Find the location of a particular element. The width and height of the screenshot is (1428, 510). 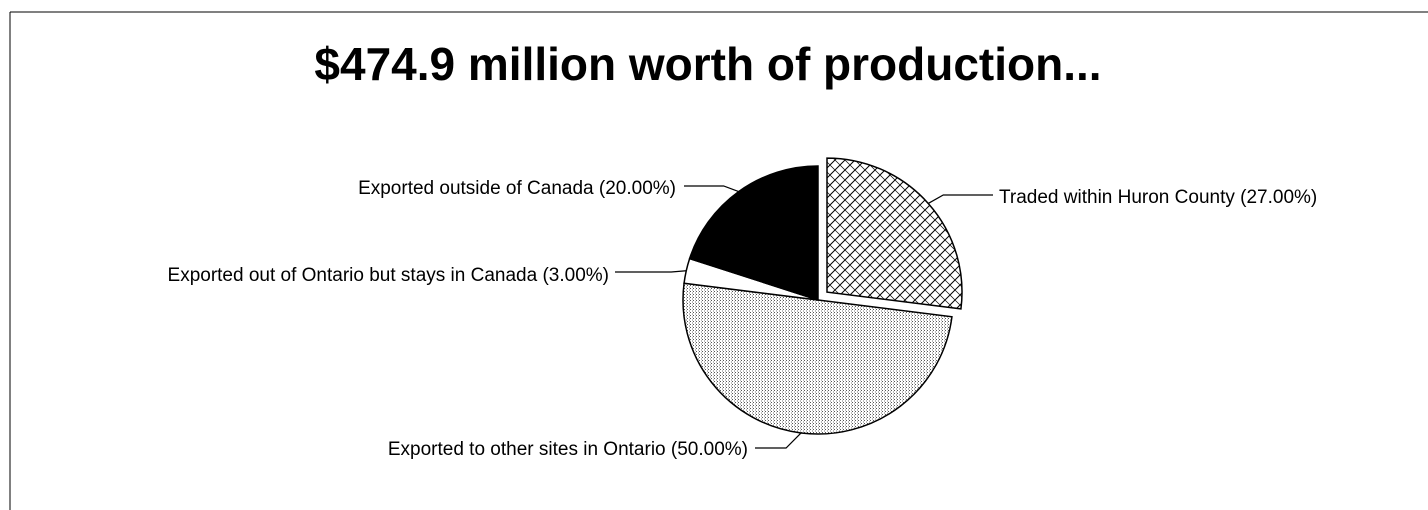

slice-label-traded-within-huron-county: Traded within Huron County (27.00%) is located at coordinates (1158, 197).